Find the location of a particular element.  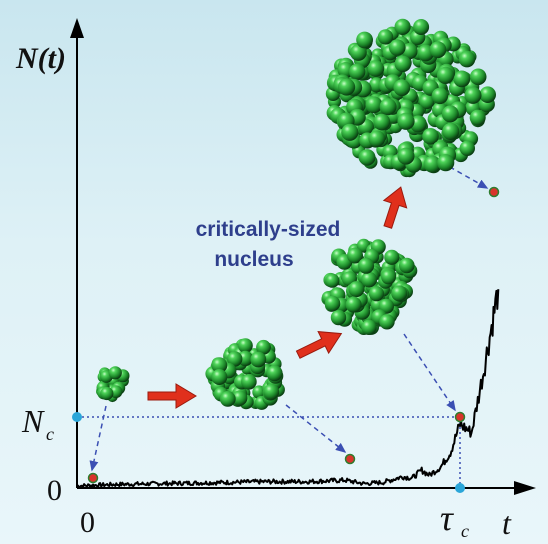

y-axis-arrowhead is located at coordinates (77, 28).